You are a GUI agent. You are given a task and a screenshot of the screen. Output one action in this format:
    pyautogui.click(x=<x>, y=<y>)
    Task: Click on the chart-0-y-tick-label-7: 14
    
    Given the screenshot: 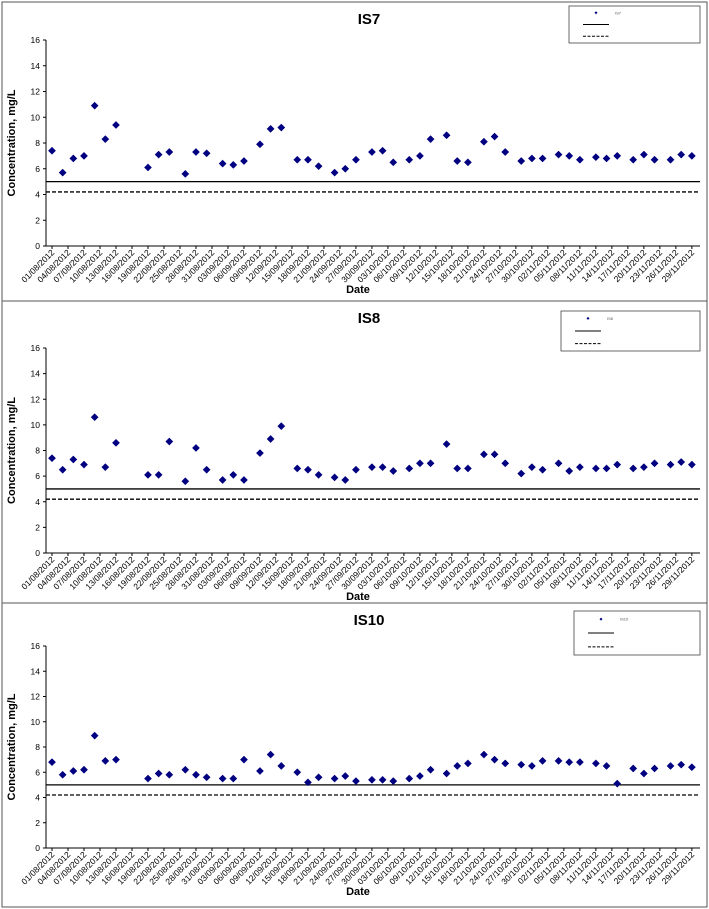 What is the action you would take?
    pyautogui.click(x=36, y=66)
    